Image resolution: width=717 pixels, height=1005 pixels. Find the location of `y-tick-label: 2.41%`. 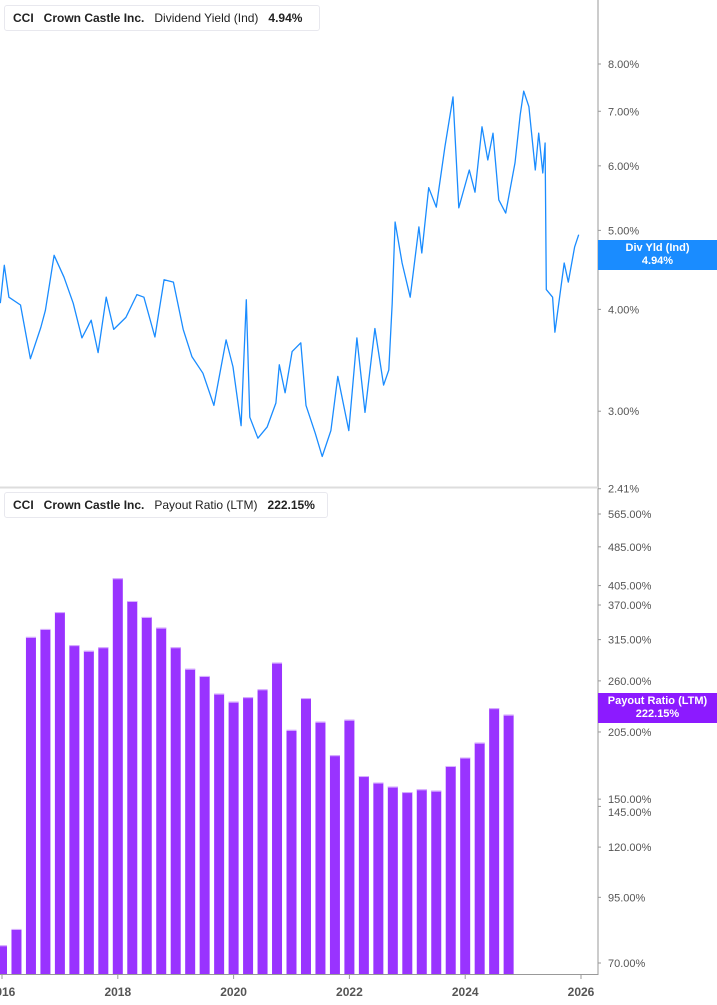

y-tick-label: 2.41% is located at coordinates (623, 490).